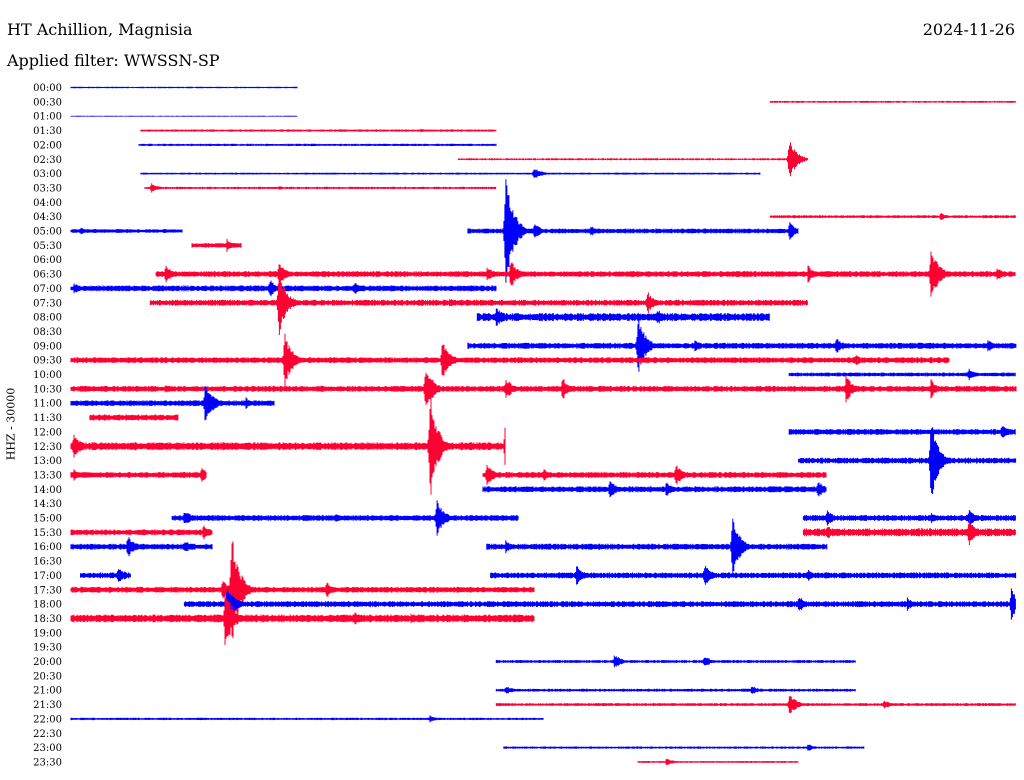 The image size is (1024, 780). I want to click on time-tick-label: 21:30, so click(47, 705).